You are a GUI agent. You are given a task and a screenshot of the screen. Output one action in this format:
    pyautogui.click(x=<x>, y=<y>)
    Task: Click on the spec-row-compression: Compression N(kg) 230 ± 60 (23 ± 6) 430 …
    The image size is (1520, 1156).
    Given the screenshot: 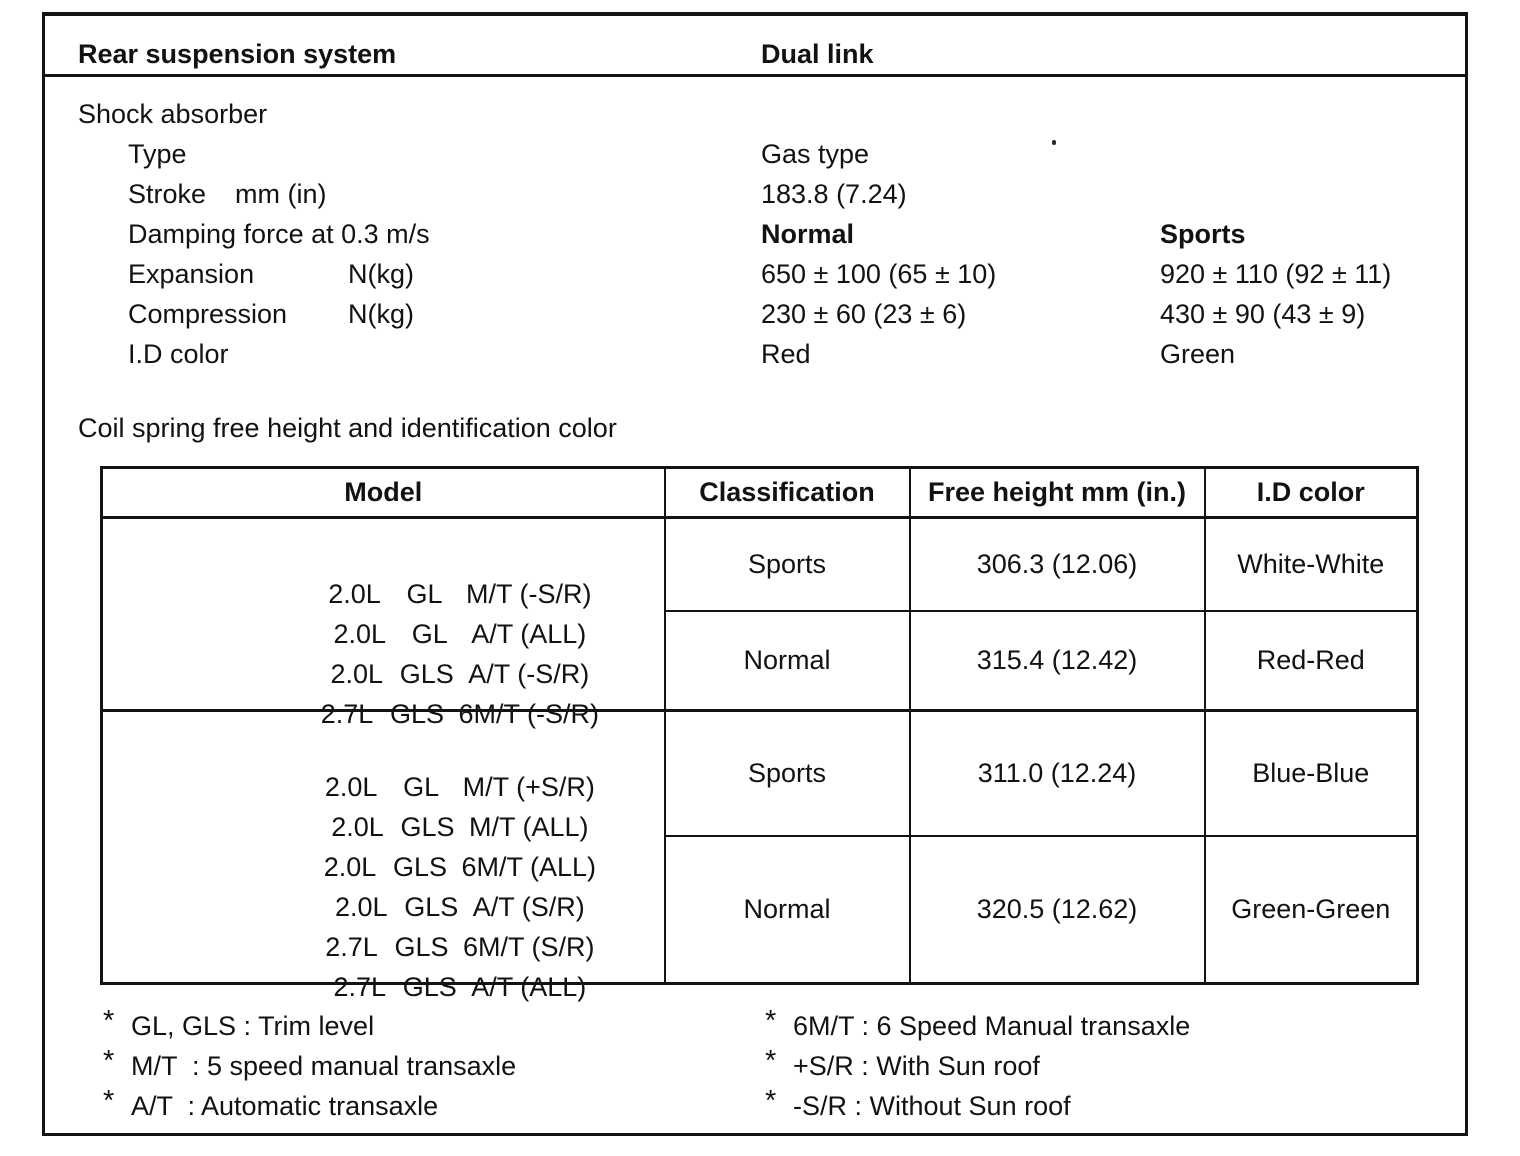 What is the action you would take?
    pyautogui.click(x=755, y=314)
    